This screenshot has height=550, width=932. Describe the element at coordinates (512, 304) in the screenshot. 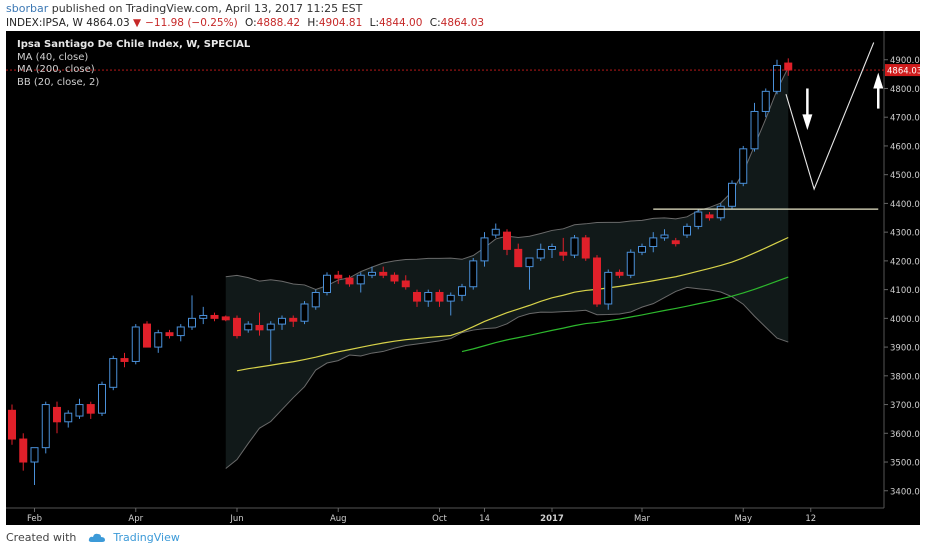

I see `ma40-line` at that location.